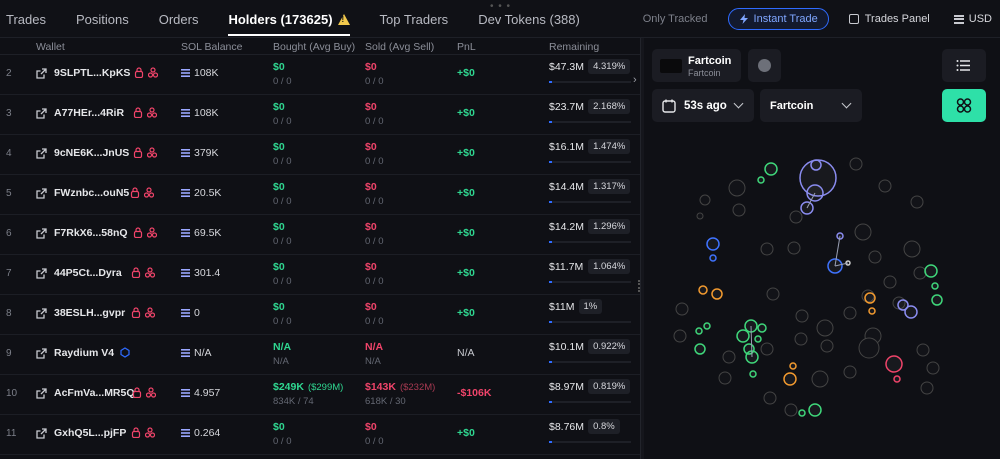 The width and height of the screenshot is (1000, 459). I want to click on trades-panel-toggle: Trades Panel, so click(889, 19).